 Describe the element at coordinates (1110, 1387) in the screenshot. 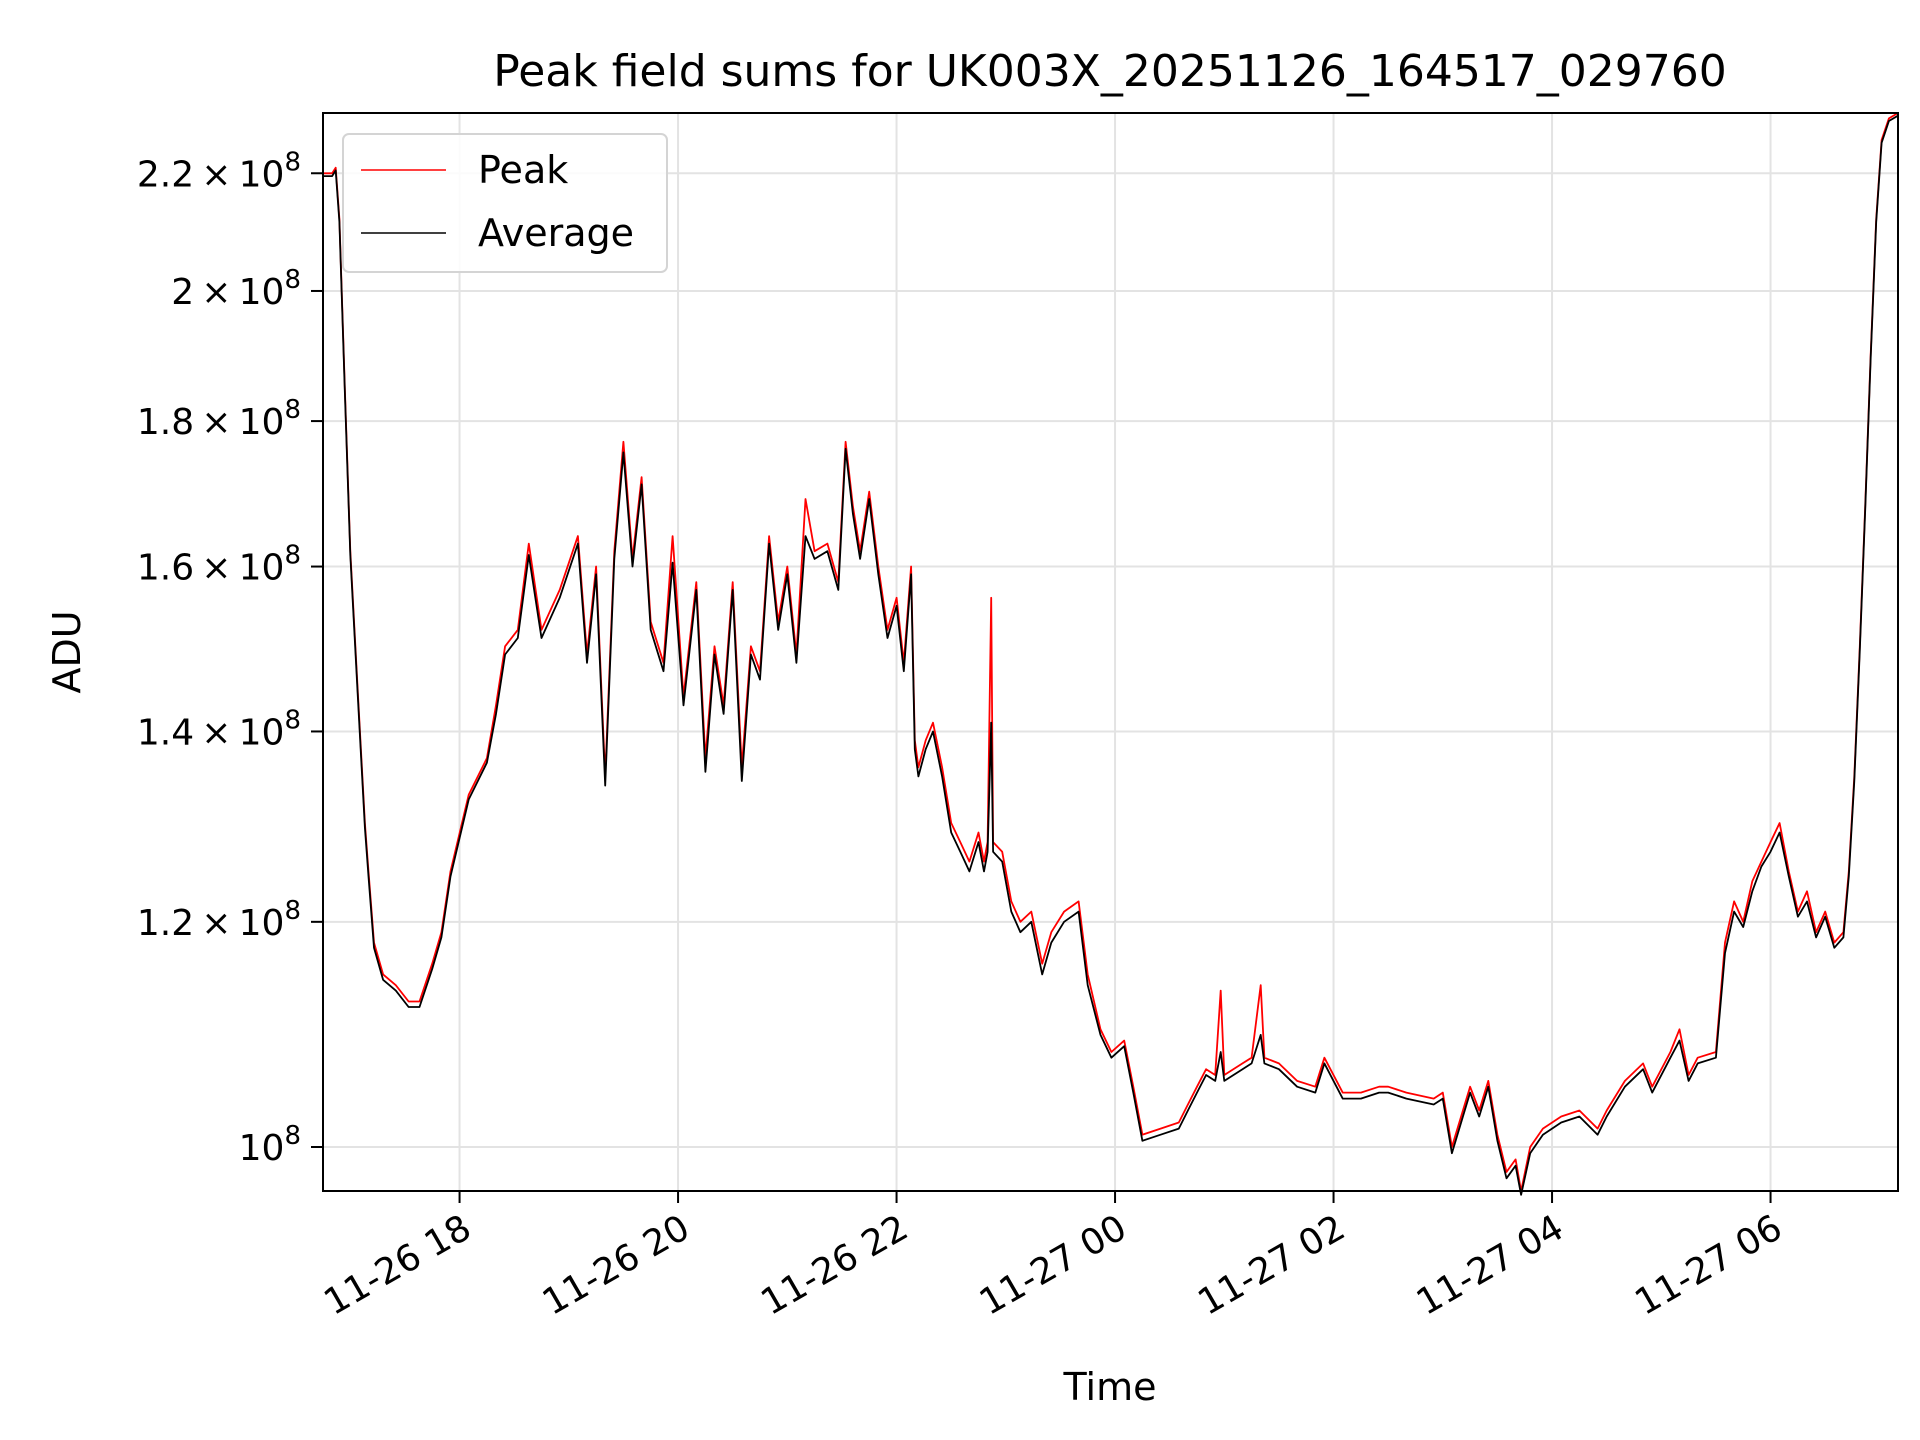

I see `x-axis-label: Time` at that location.